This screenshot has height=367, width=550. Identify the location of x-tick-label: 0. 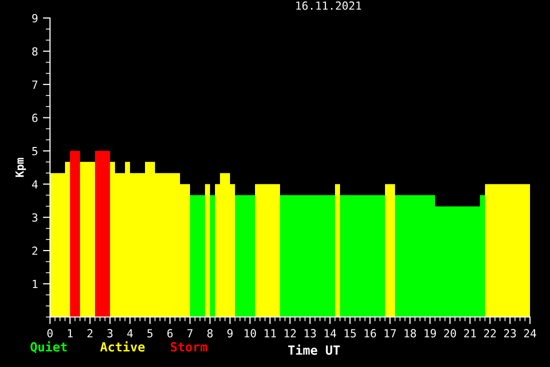
(50, 333).